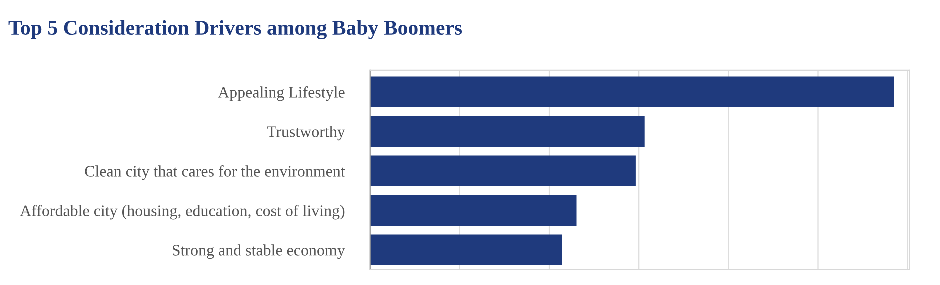 The image size is (940, 285). I want to click on y-tick-label: Trustworthy, so click(306, 133).